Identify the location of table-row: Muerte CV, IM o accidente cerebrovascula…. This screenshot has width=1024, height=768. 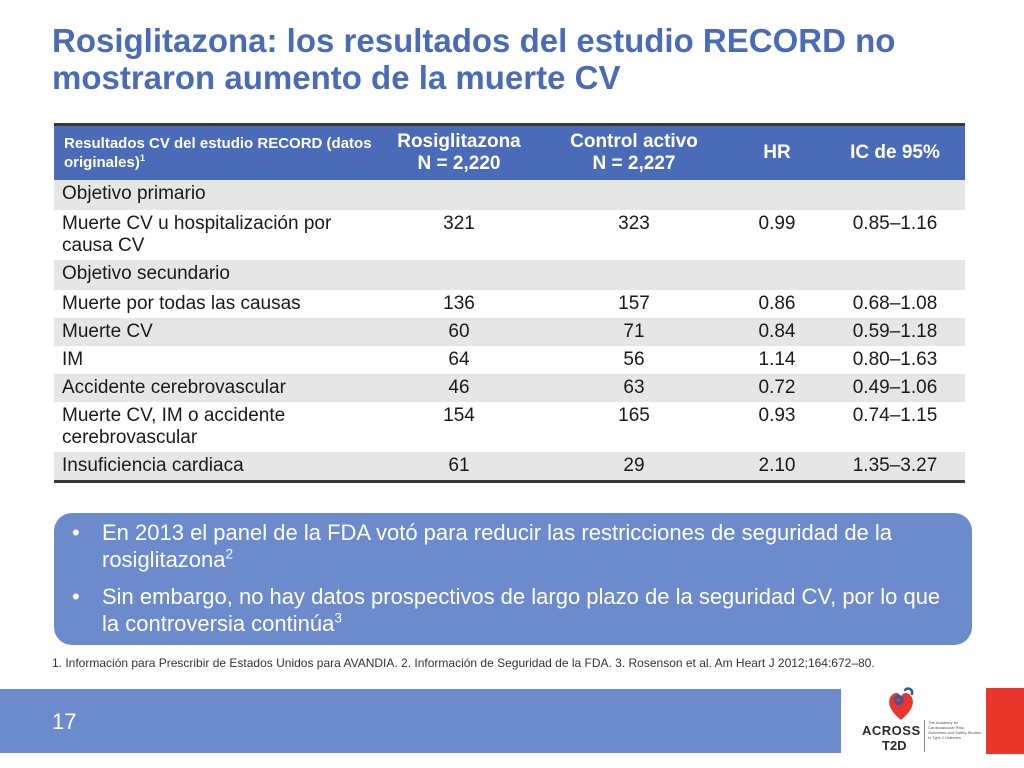
(509, 427).